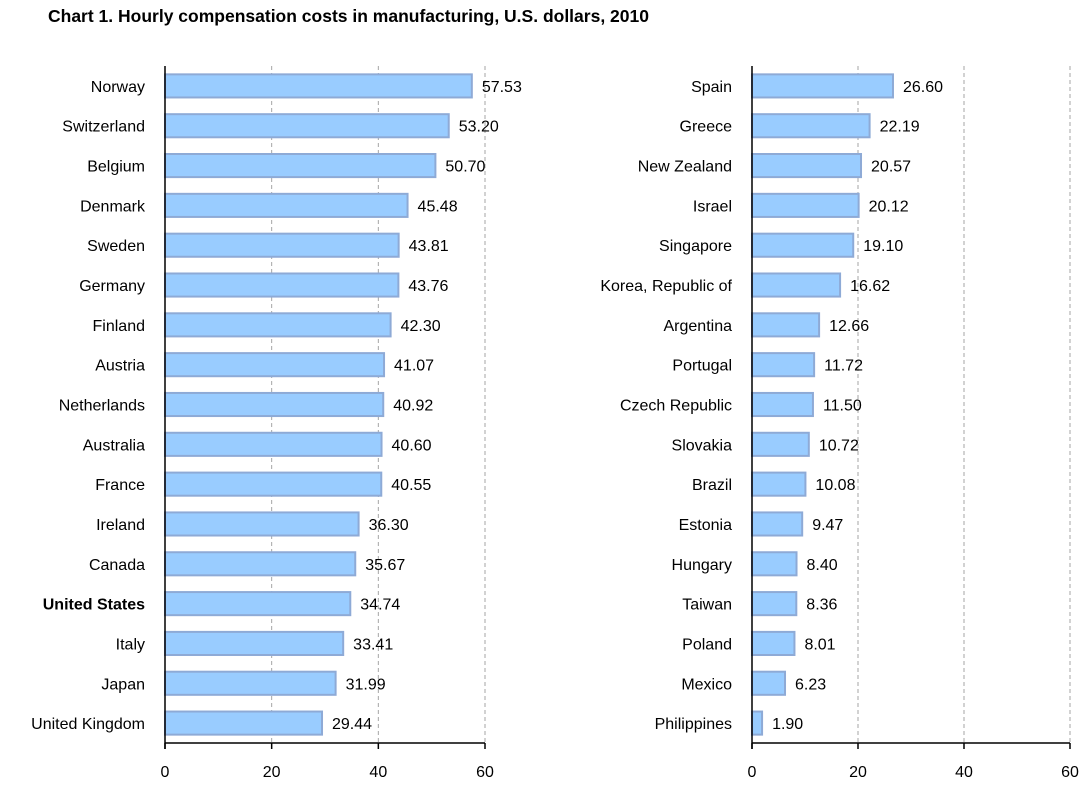 The width and height of the screenshot is (1087, 786). I want to click on data-label: 33.41, so click(373, 644).